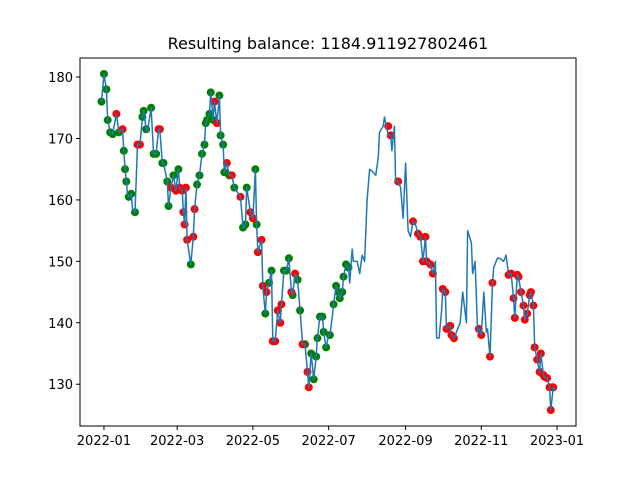  I want to click on x-tick-label: 2022-01, so click(104, 441).